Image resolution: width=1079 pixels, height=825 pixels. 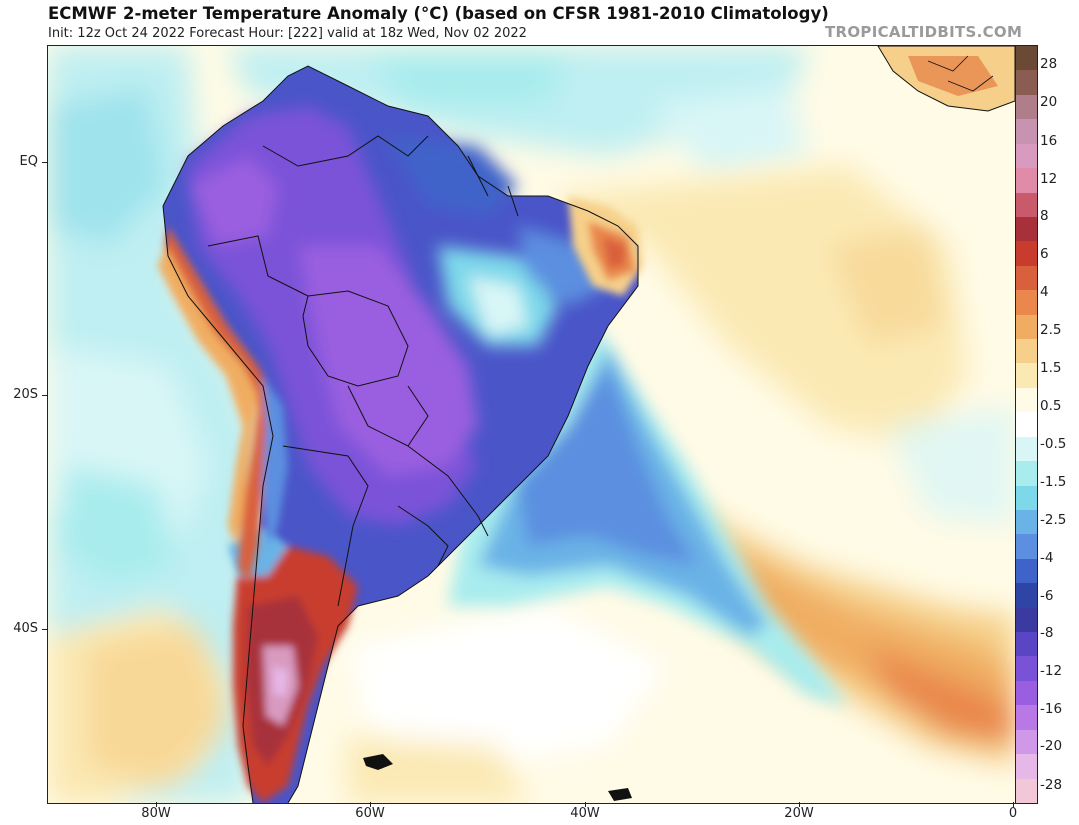 What do you see at coordinates (1047, 558) in the screenshot?
I see `colorbar-label: -4` at bounding box center [1047, 558].